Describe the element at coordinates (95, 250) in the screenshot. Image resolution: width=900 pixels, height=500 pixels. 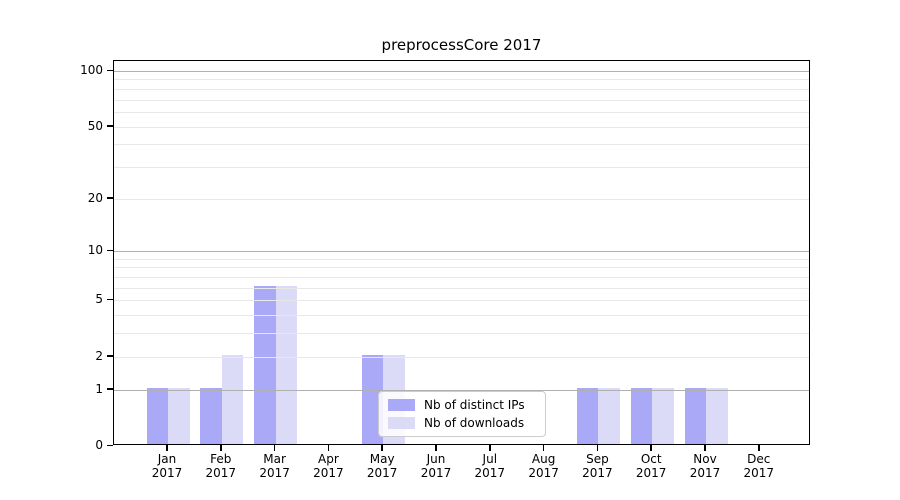
I see `y-tick-label: 10` at that location.